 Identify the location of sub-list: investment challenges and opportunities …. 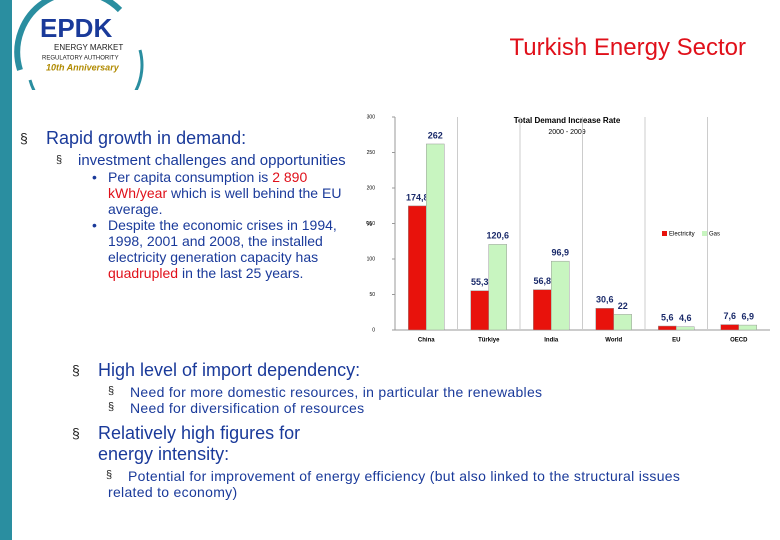
(209, 216).